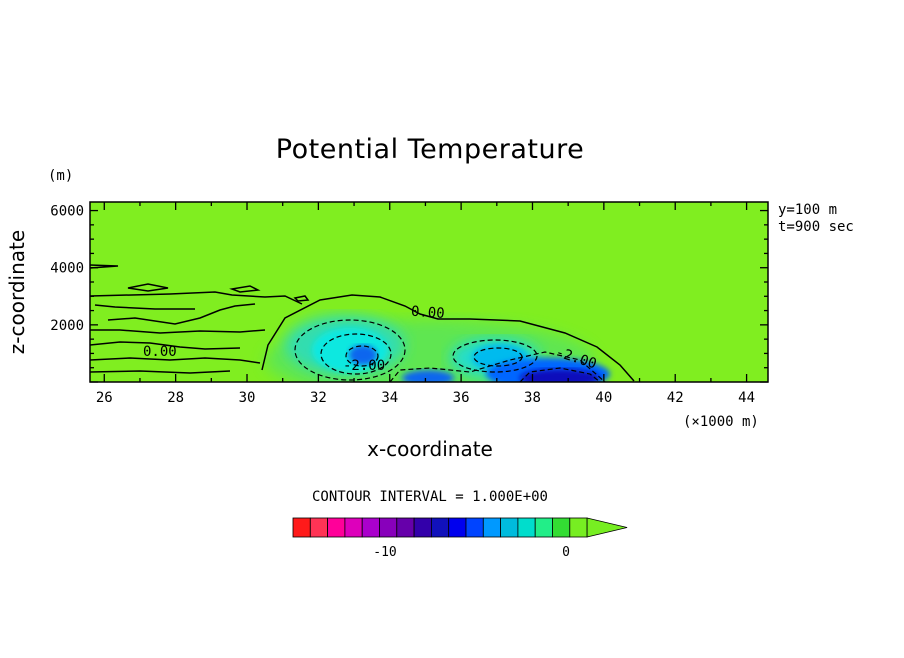  I want to click on y-unit: (m), so click(60, 176).